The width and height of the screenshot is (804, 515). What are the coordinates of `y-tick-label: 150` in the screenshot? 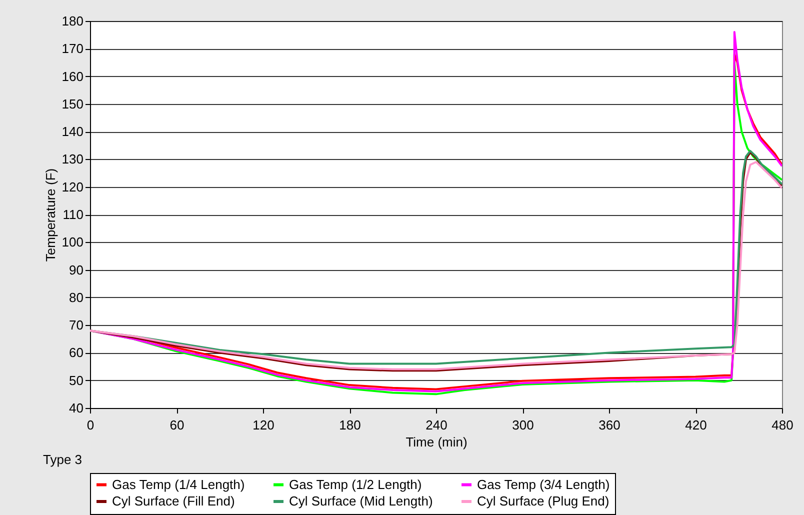 It's located at (73, 104).